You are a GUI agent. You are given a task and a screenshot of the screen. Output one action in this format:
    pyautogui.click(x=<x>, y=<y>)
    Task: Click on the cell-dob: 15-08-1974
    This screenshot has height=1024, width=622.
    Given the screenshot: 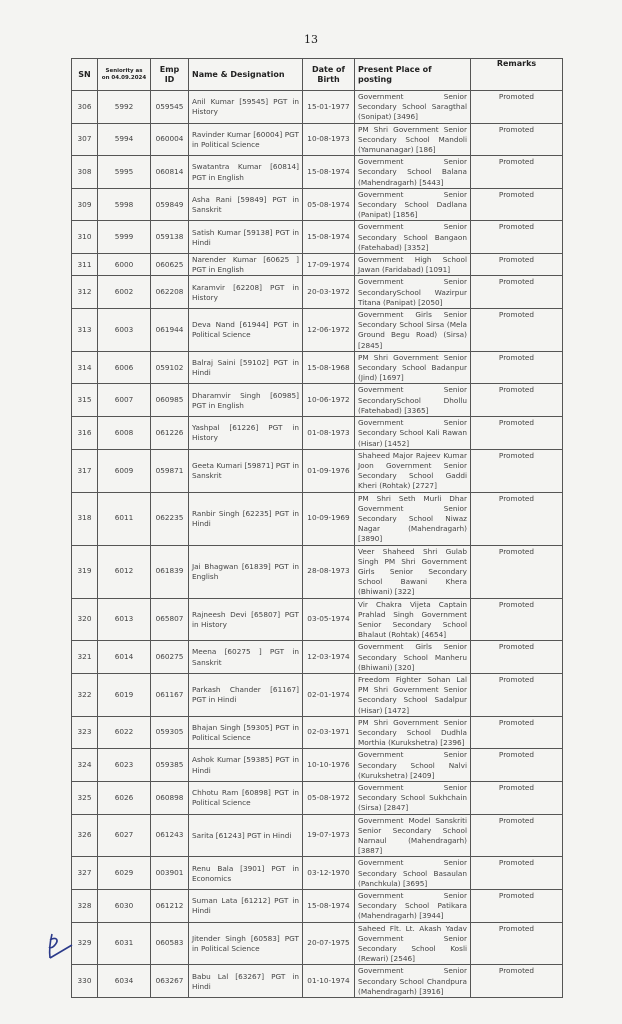 What is the action you would take?
    pyautogui.click(x=328, y=237)
    